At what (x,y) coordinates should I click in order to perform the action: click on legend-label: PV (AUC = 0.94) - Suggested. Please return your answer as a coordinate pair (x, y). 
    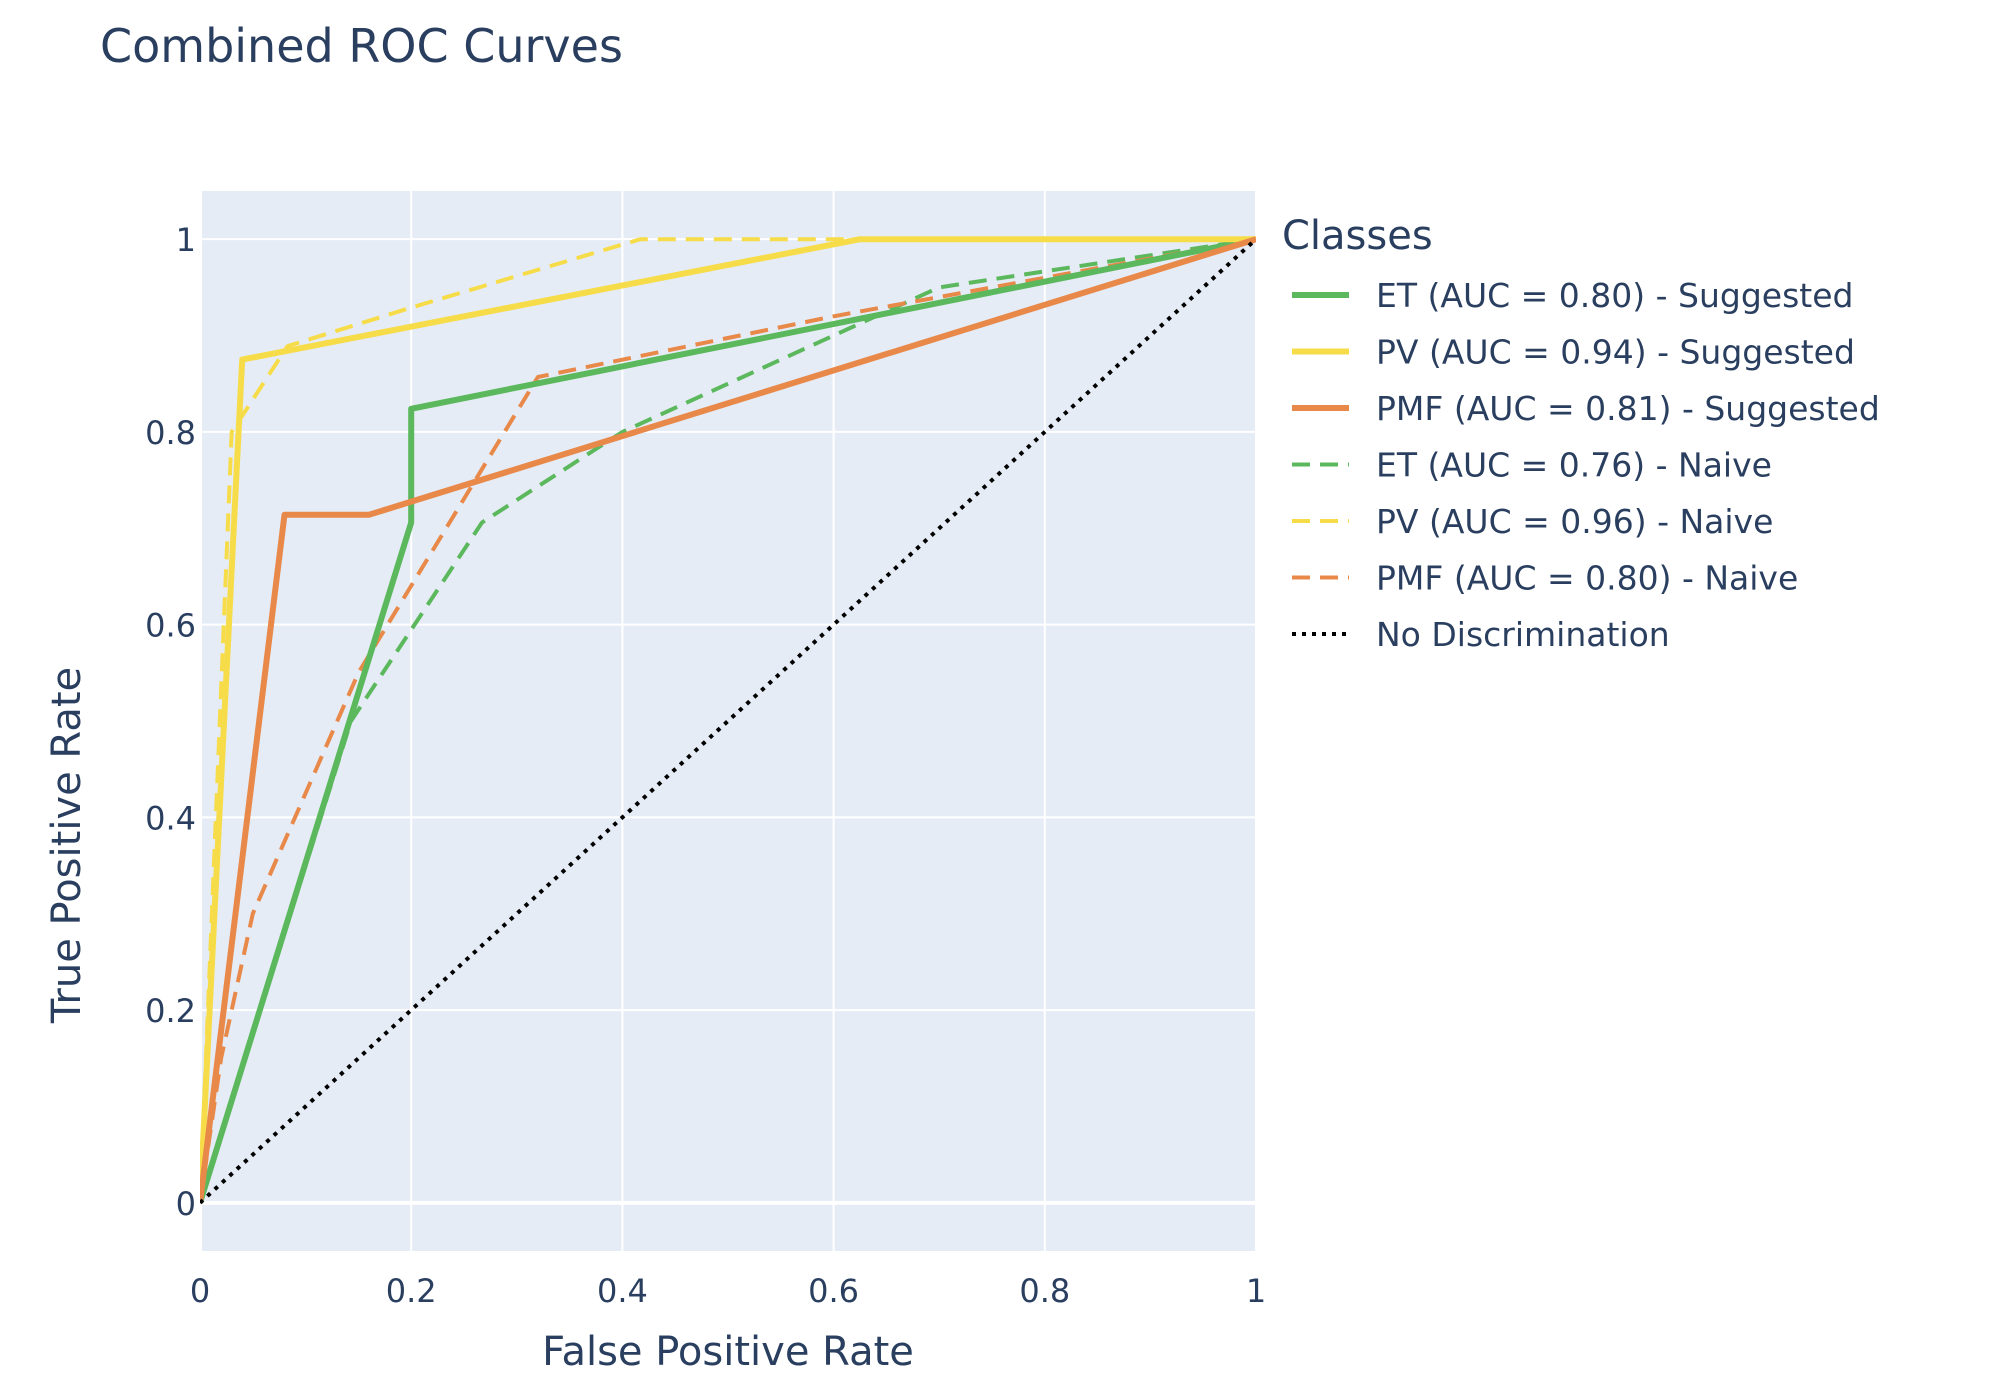
    Looking at the image, I should click on (1615, 352).